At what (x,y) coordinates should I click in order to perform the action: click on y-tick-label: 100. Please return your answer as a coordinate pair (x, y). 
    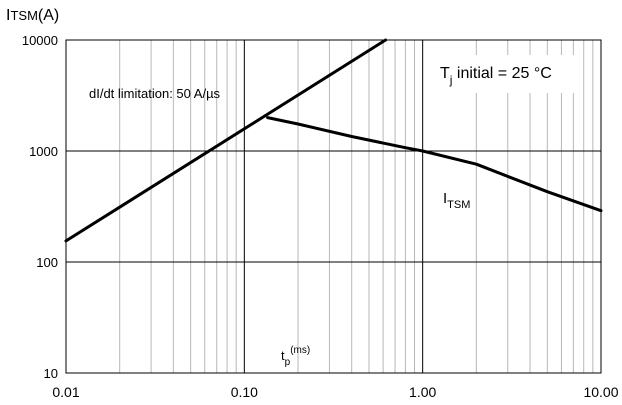
    Looking at the image, I should click on (47, 262).